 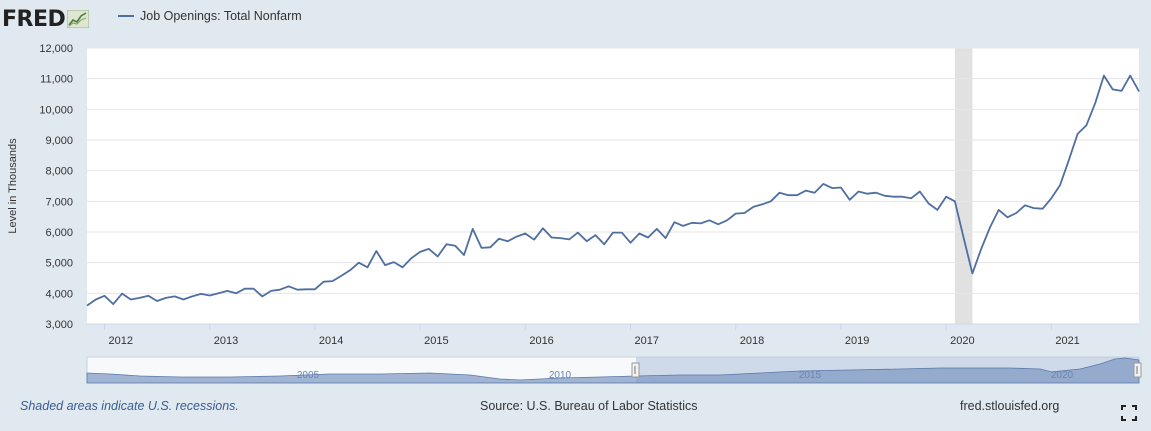 What do you see at coordinates (226, 341) in the screenshot?
I see `x-tick-label: 2013` at bounding box center [226, 341].